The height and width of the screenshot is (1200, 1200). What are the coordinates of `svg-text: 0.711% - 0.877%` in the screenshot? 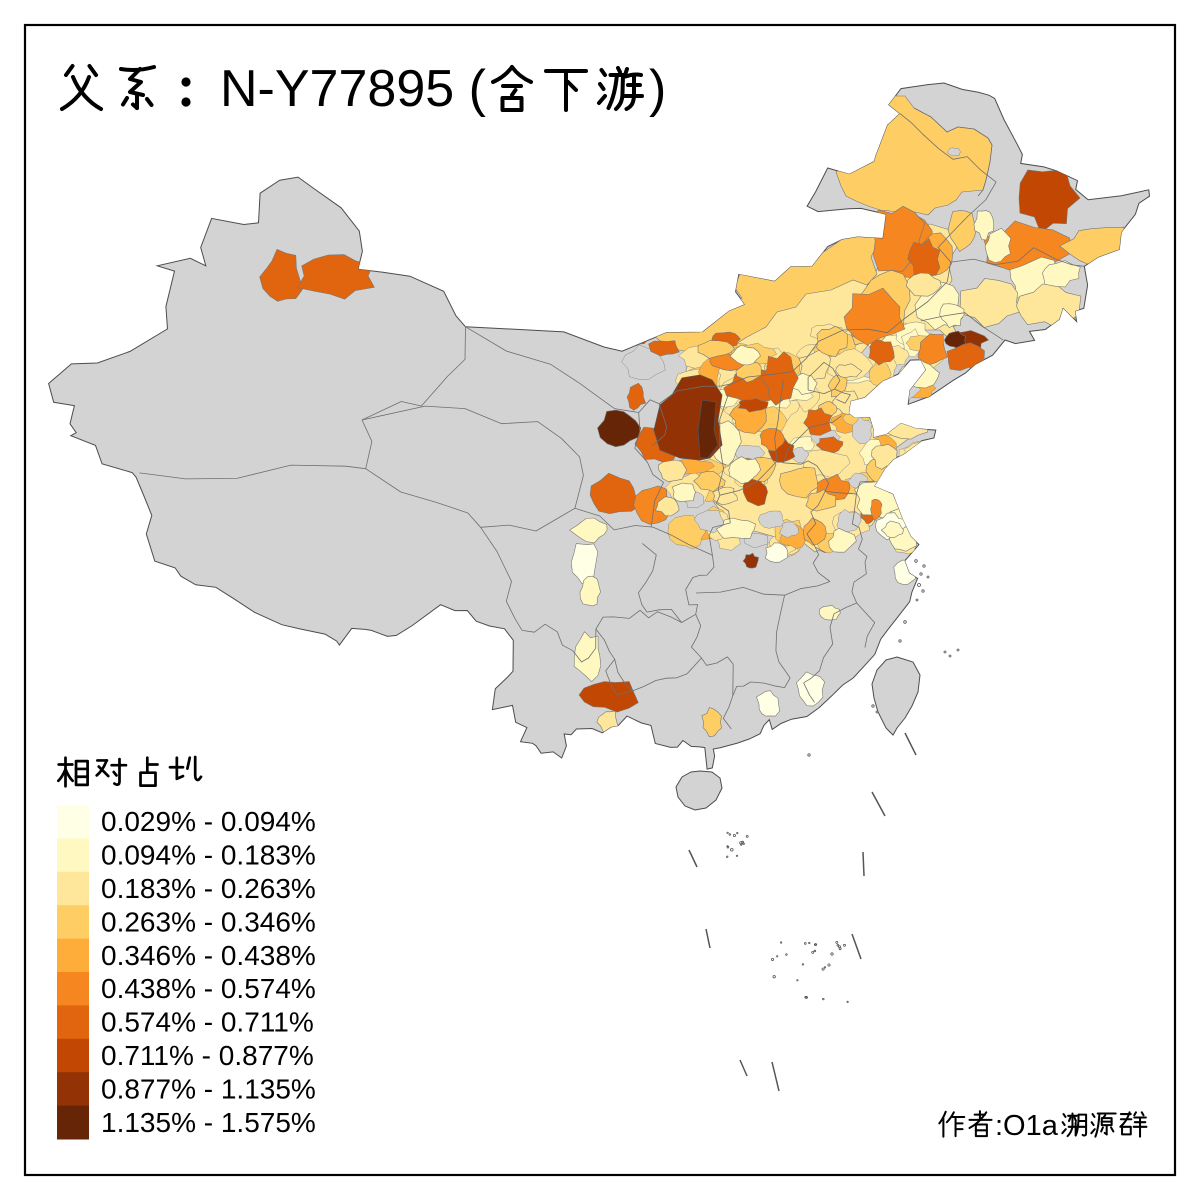 It's located at (207, 1055).